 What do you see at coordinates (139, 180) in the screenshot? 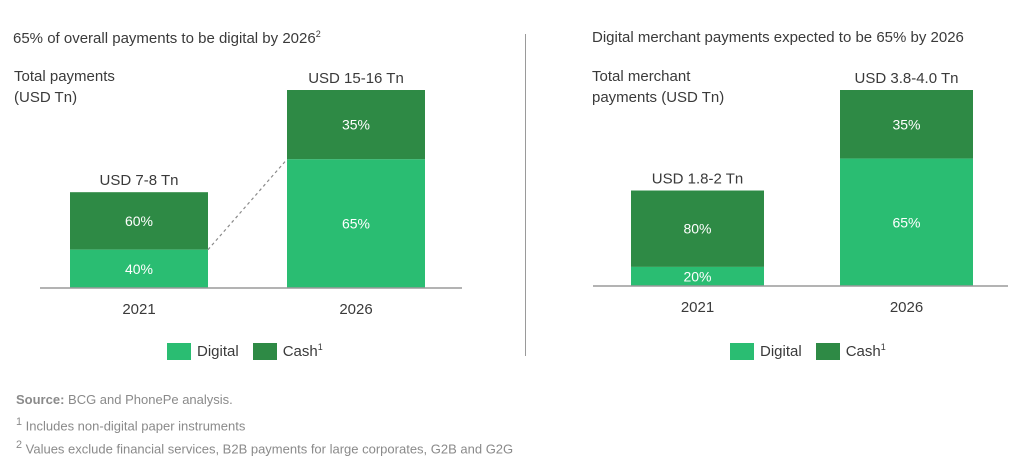
I see `total-label: USD 7-8 Tn` at bounding box center [139, 180].